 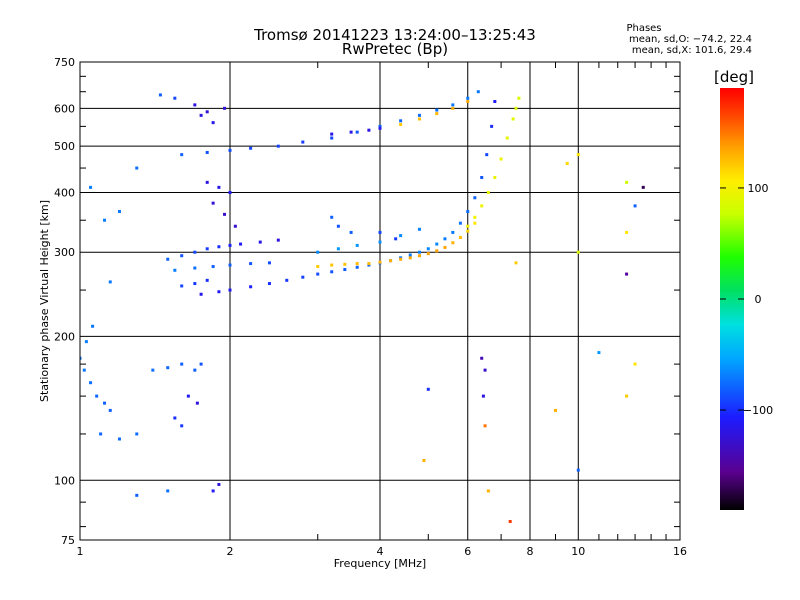 What do you see at coordinates (64, 108) in the screenshot?
I see `y-tick-label: 600` at bounding box center [64, 108].